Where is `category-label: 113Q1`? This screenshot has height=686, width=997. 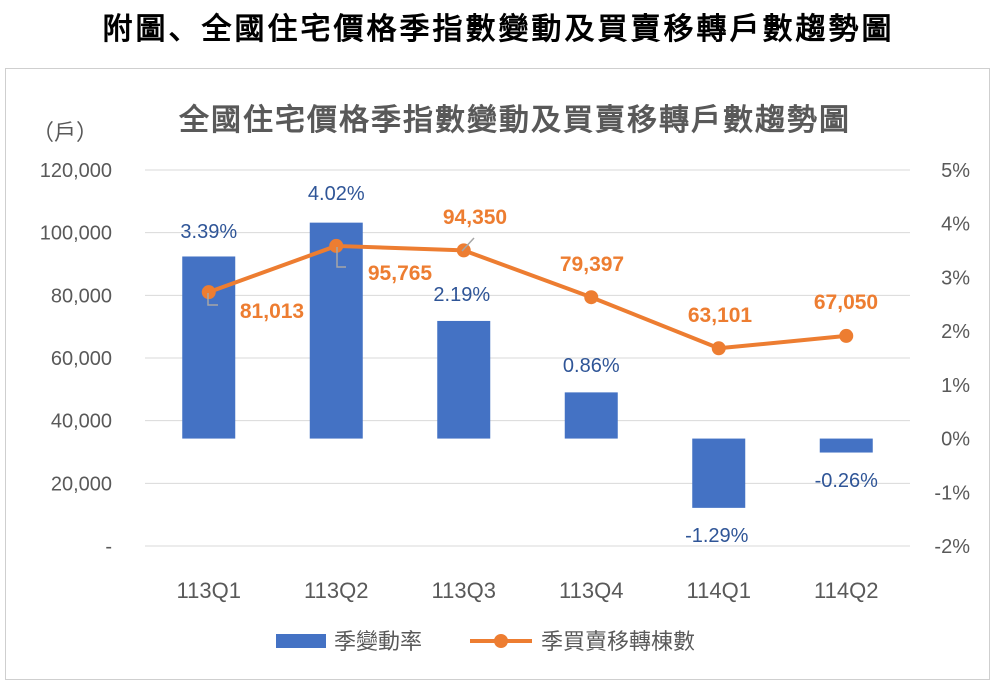
category-label: 113Q1 is located at coordinates (209, 590).